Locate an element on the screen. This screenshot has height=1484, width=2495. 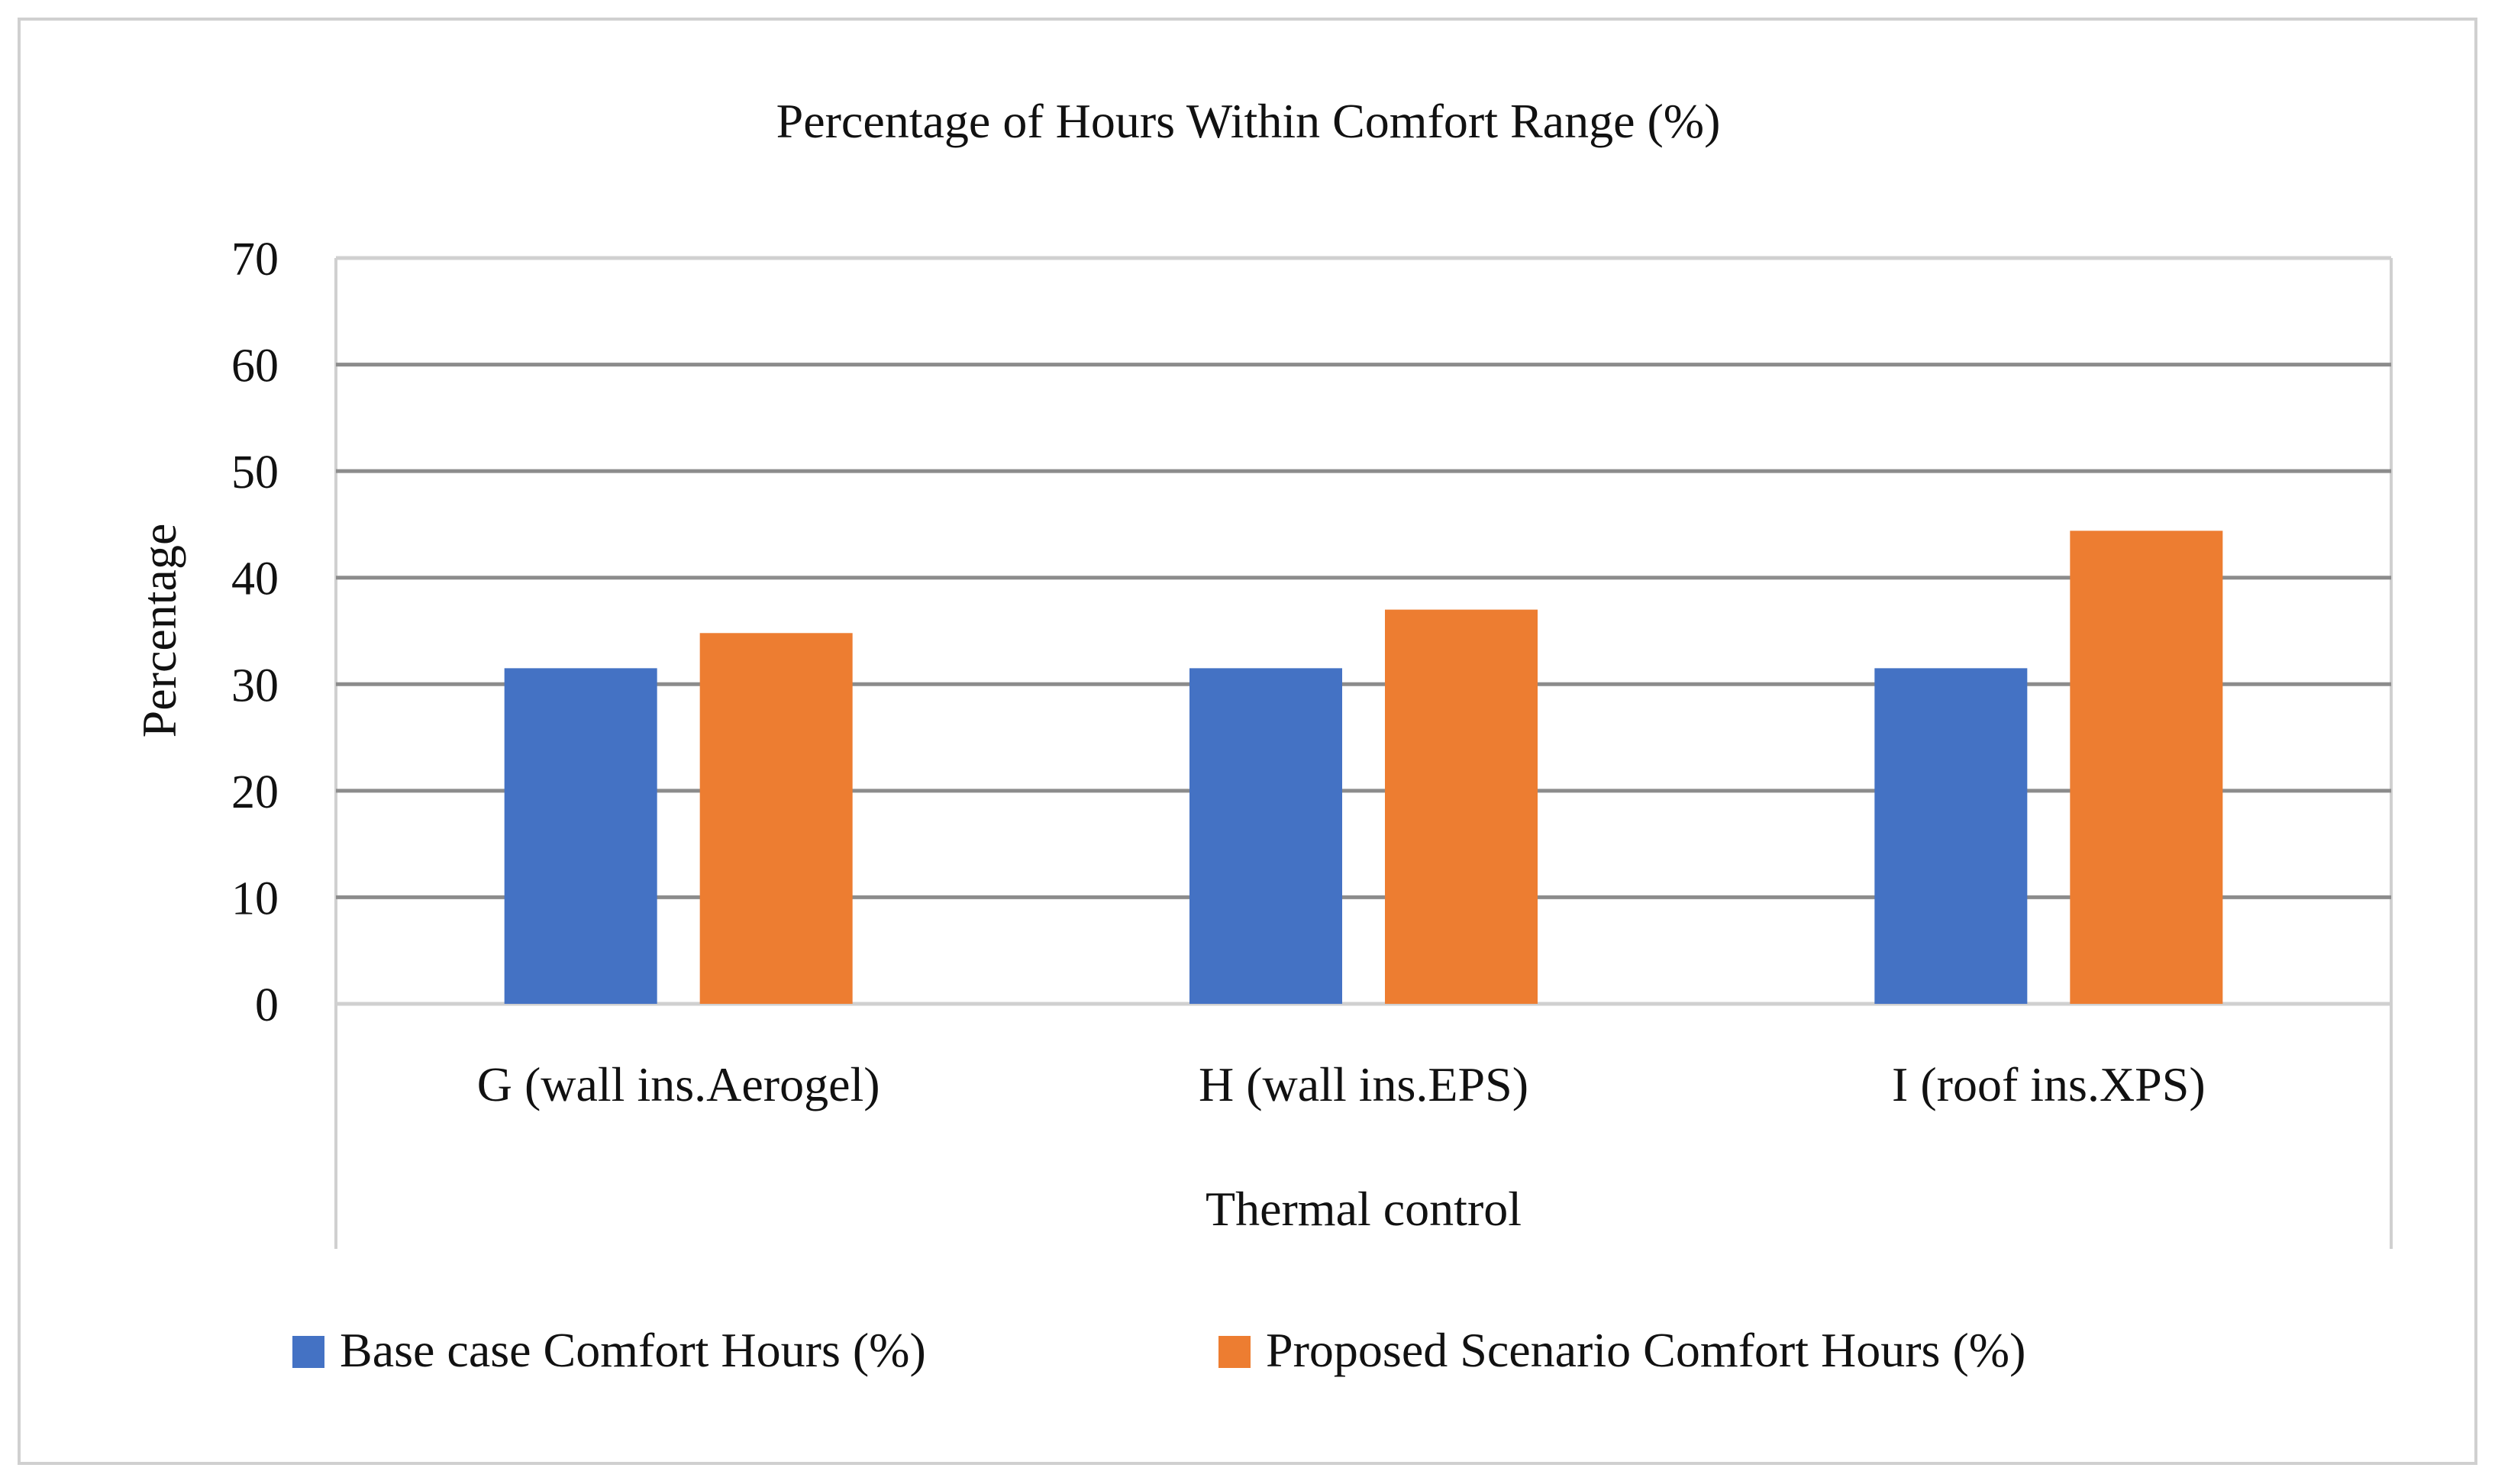
y-tick-label: 30 is located at coordinates (255, 685).